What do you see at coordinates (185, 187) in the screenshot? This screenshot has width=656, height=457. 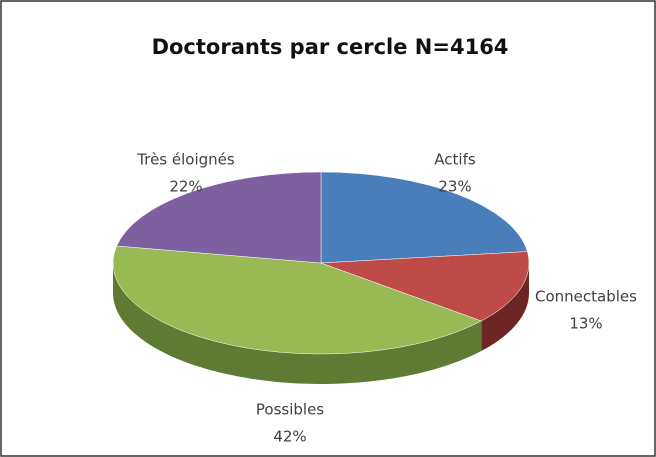 I see `slice-value-label: 22%` at bounding box center [185, 187].